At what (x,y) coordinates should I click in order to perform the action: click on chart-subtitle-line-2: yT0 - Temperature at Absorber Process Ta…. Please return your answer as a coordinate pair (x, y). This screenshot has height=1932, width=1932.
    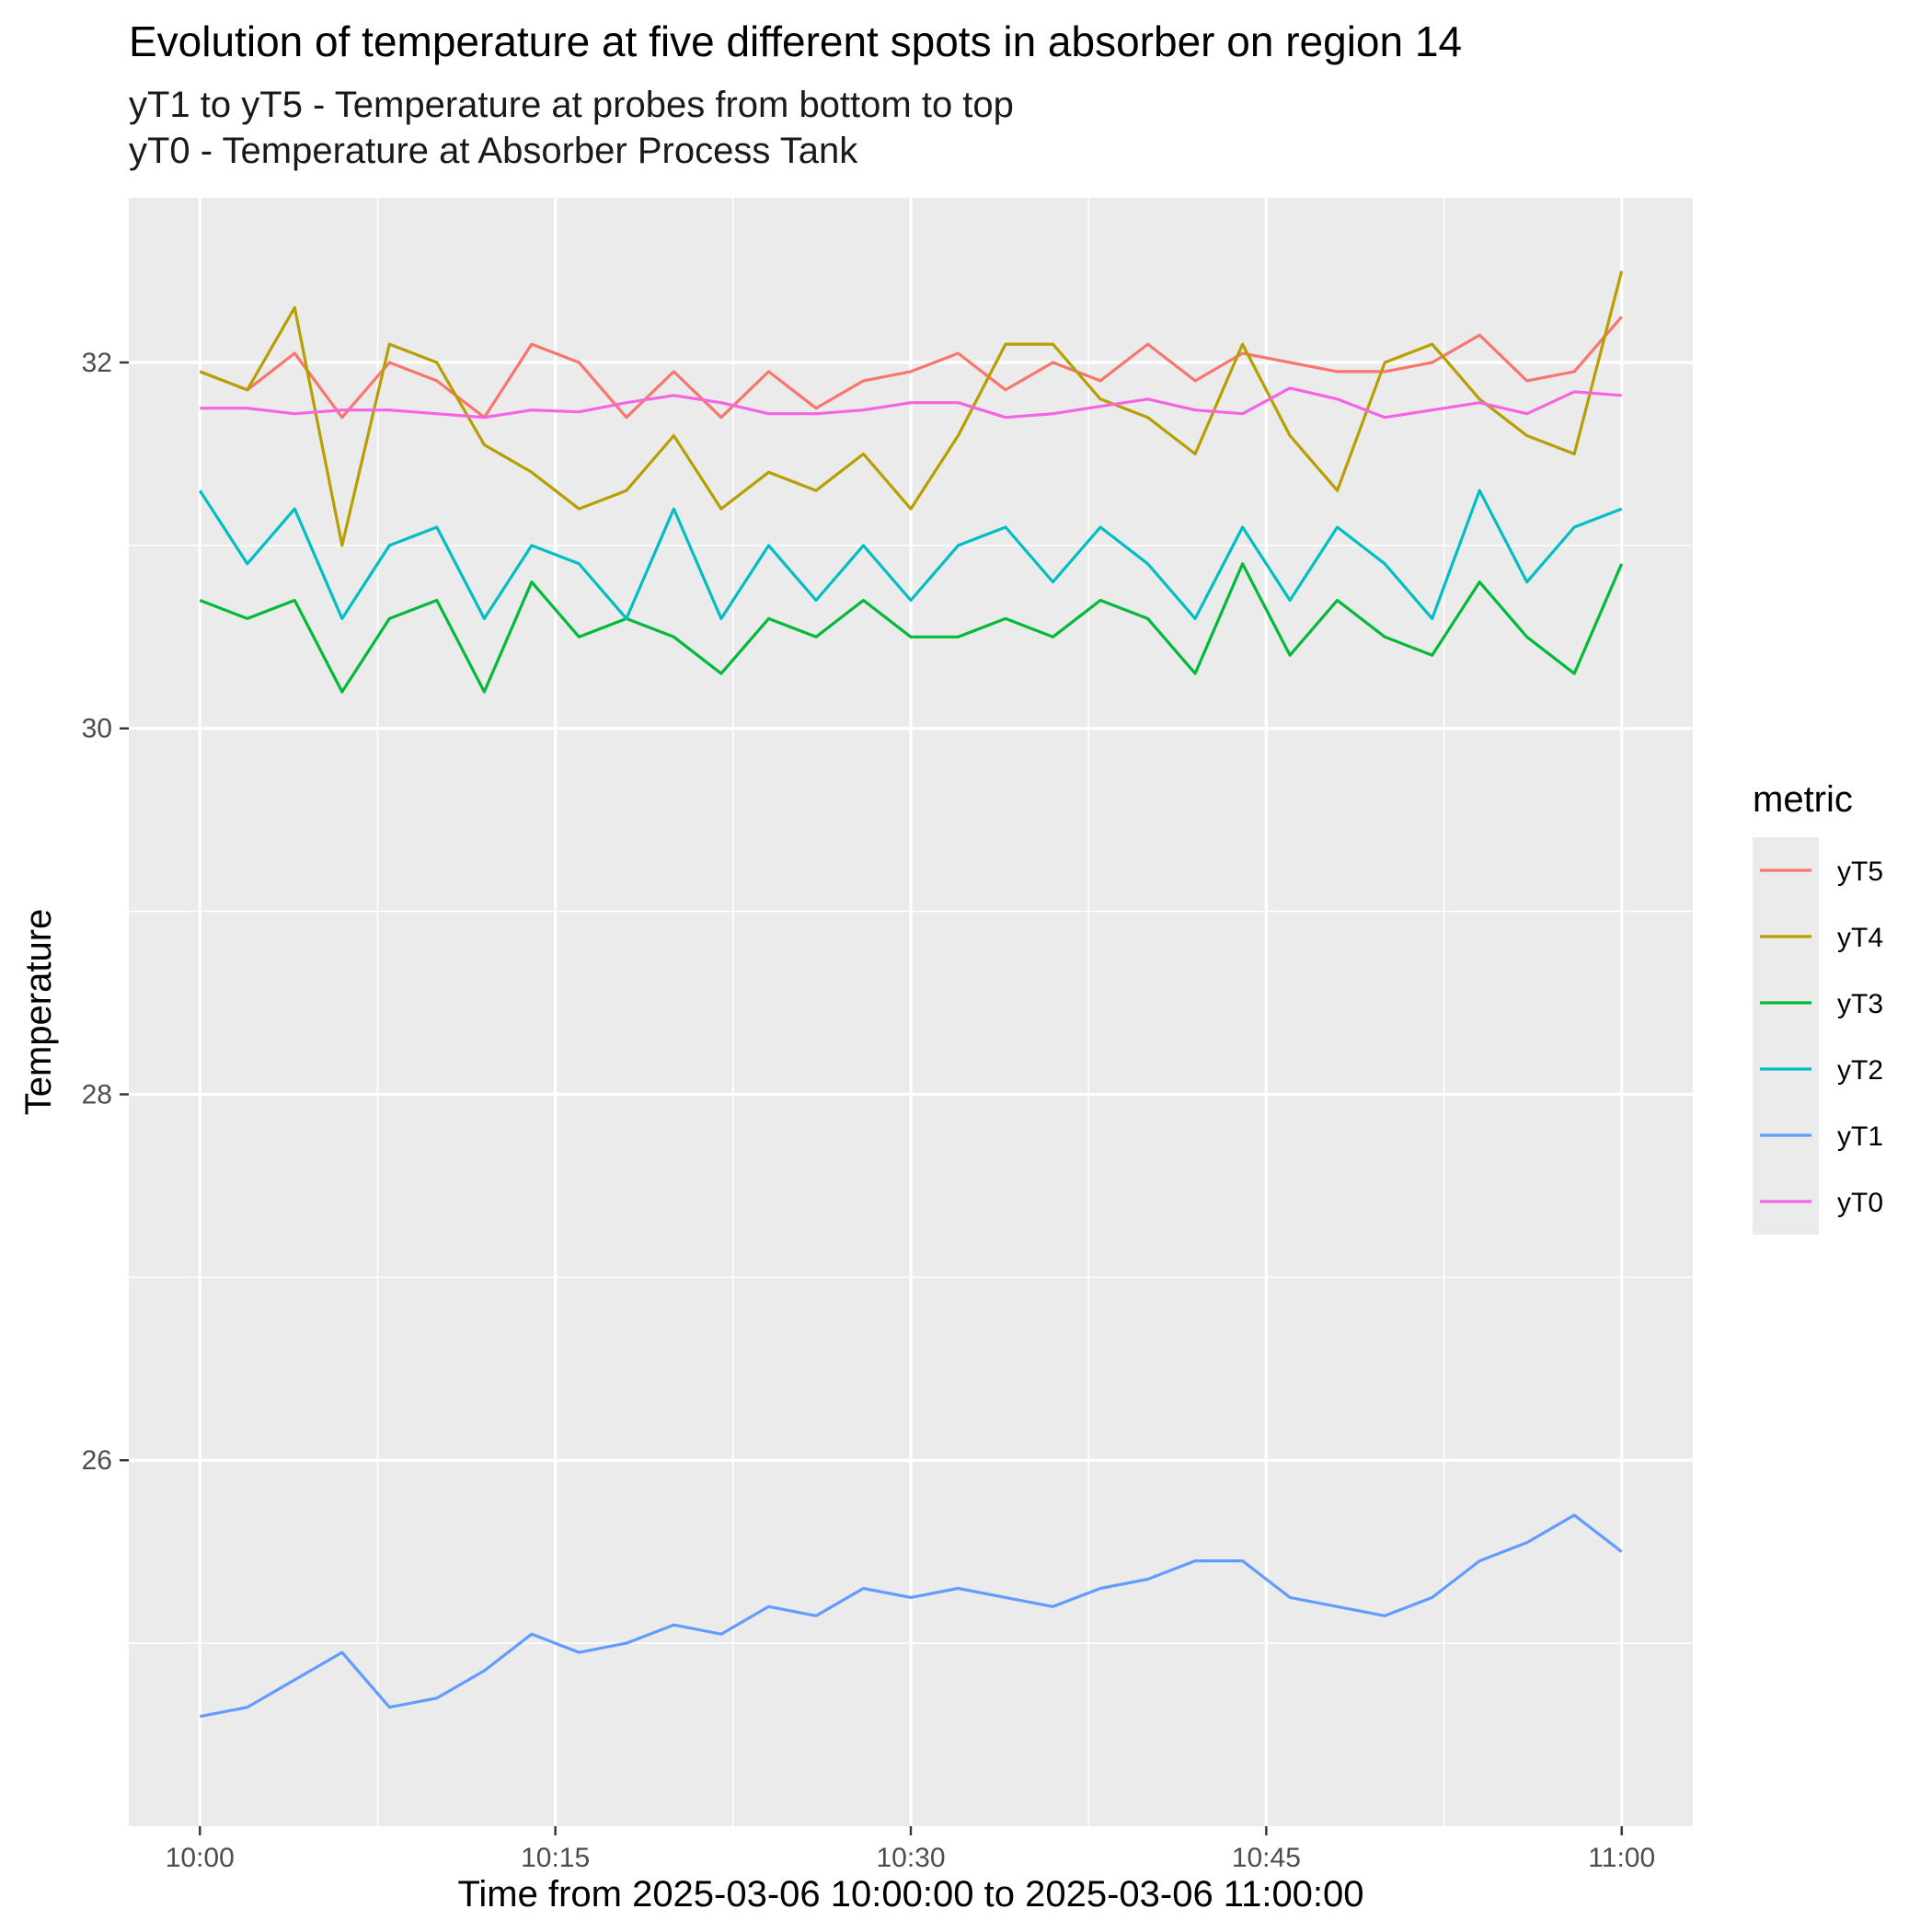
    Looking at the image, I should click on (493, 151).